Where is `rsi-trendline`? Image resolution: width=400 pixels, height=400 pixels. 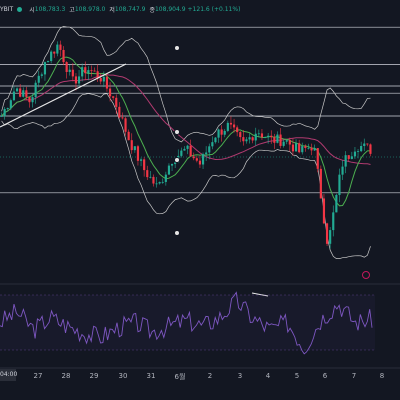
rsi-trendline is located at coordinates (260, 294).